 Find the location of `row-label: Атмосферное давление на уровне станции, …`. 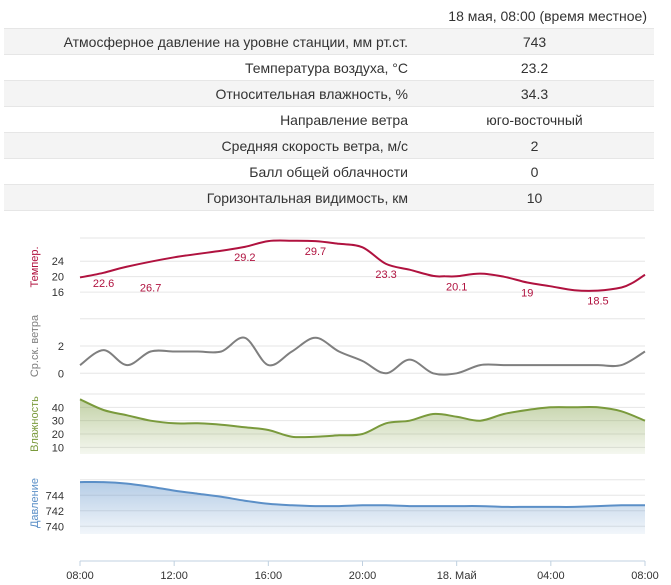

row-label: Атмосферное давление на уровне станции, … is located at coordinates (209, 41).